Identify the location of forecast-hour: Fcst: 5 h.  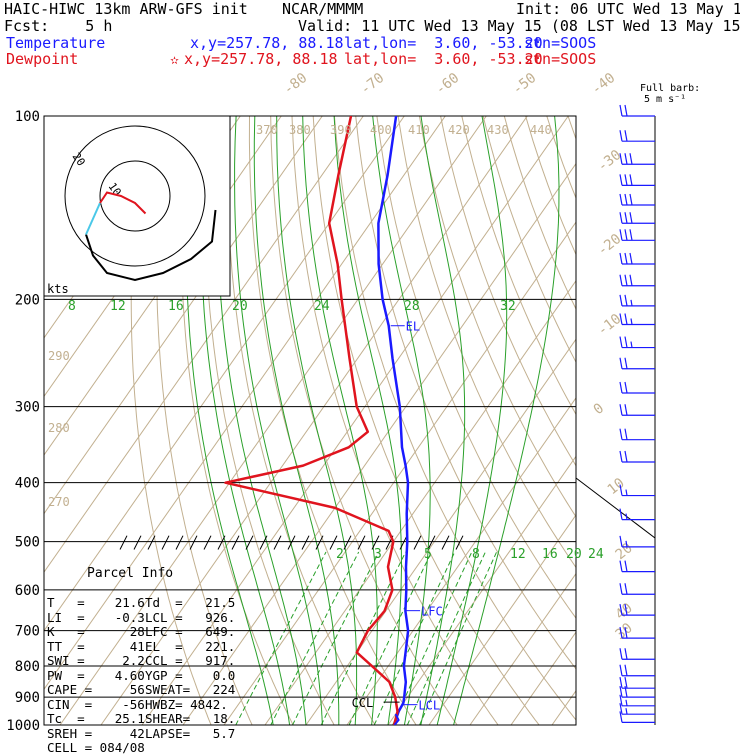
(58, 26).